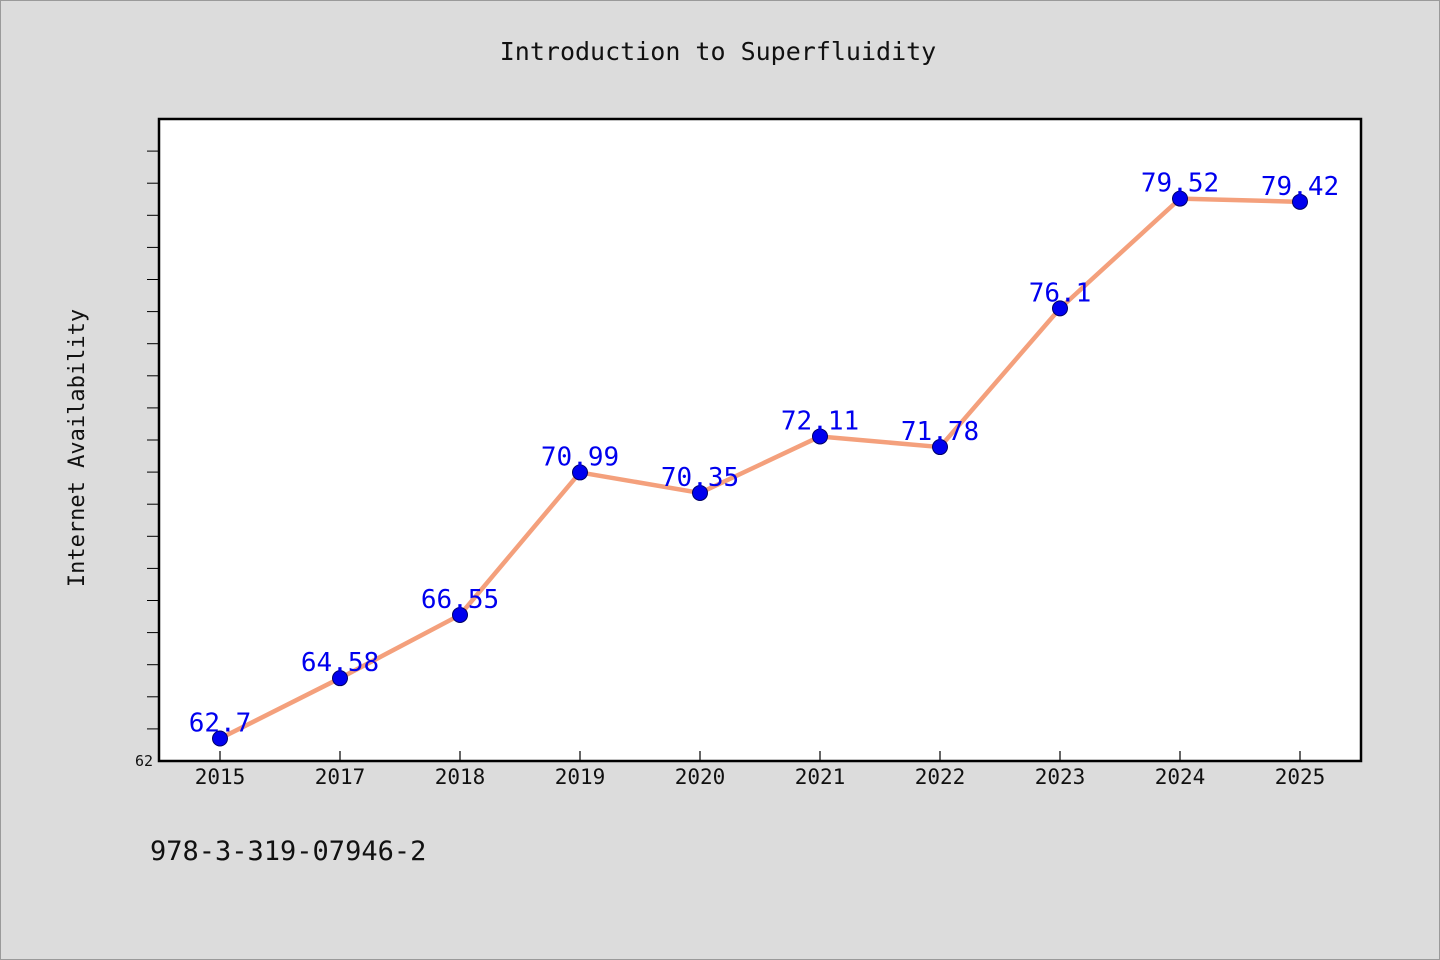 This screenshot has height=960, width=1440. What do you see at coordinates (700, 777) in the screenshot?
I see `x-tick-label: 2020` at bounding box center [700, 777].